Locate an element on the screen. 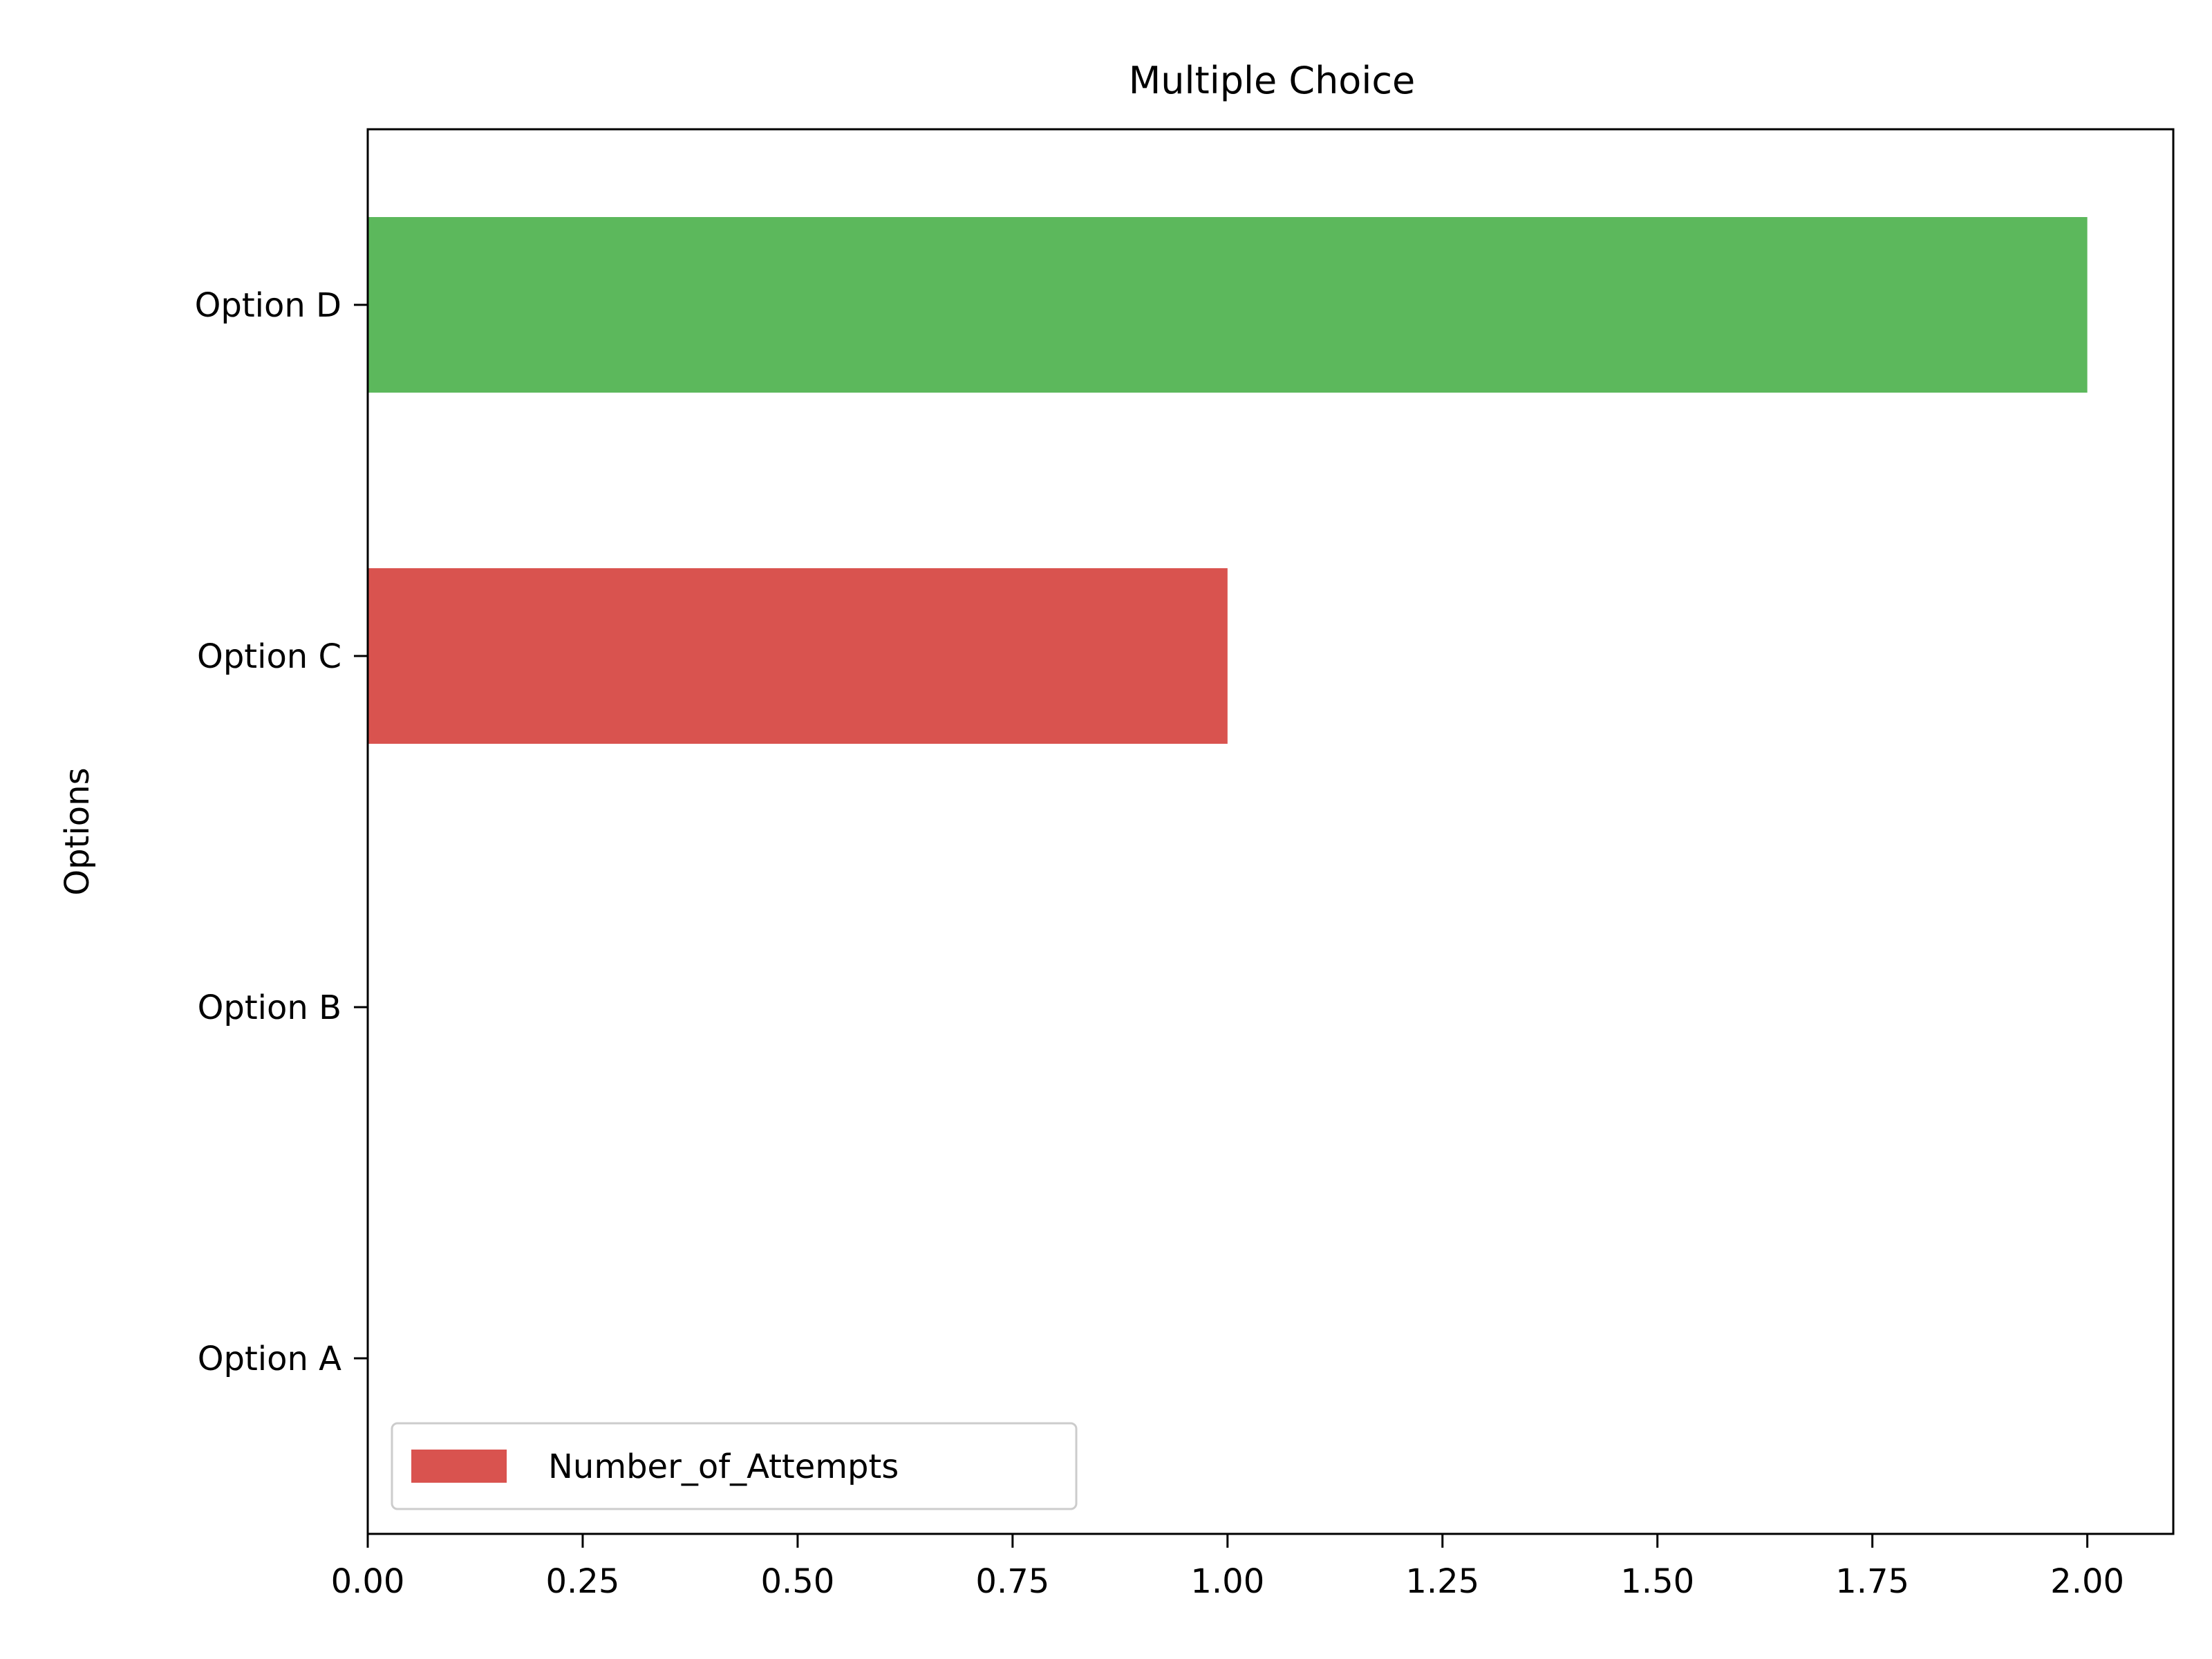 The height and width of the screenshot is (1659, 2212). y-axis-label: Options is located at coordinates (77, 831).